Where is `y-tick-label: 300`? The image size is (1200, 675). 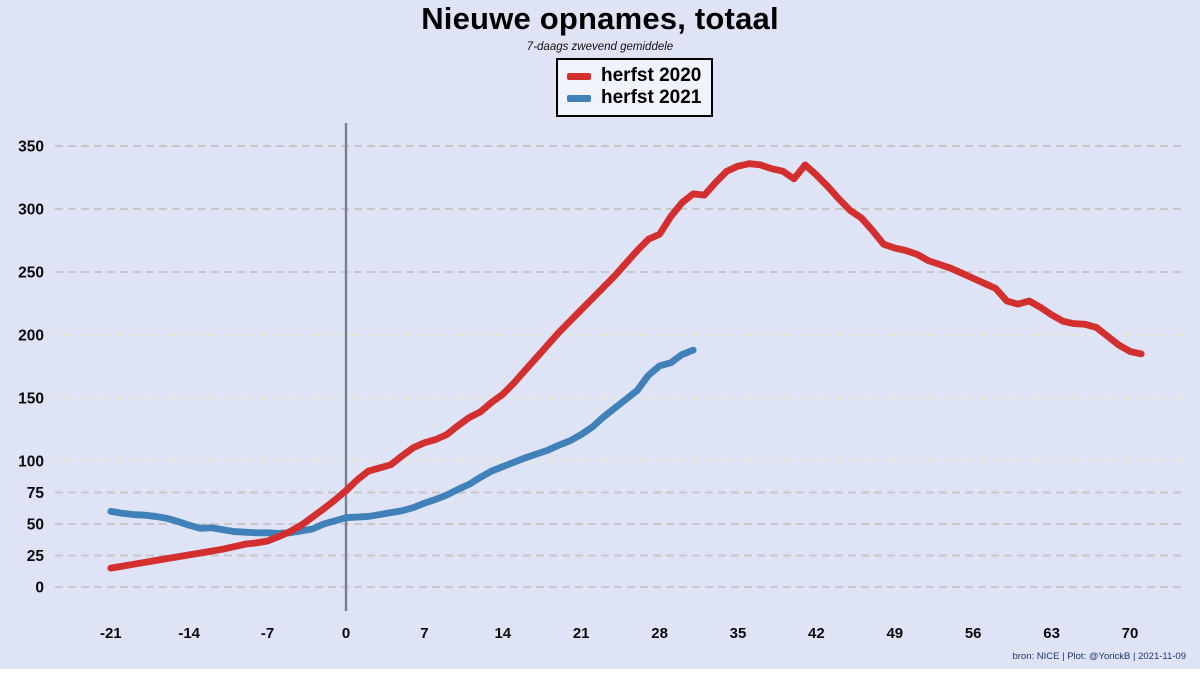 y-tick-label: 300 is located at coordinates (31, 210).